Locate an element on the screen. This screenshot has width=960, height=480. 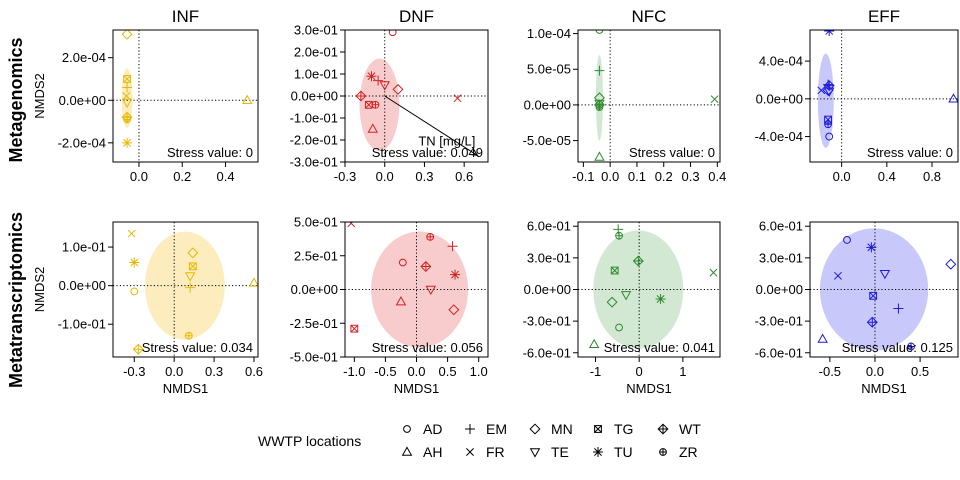
panel-dnf-metagenomics-point-te-mark is located at coordinates (384, 86).